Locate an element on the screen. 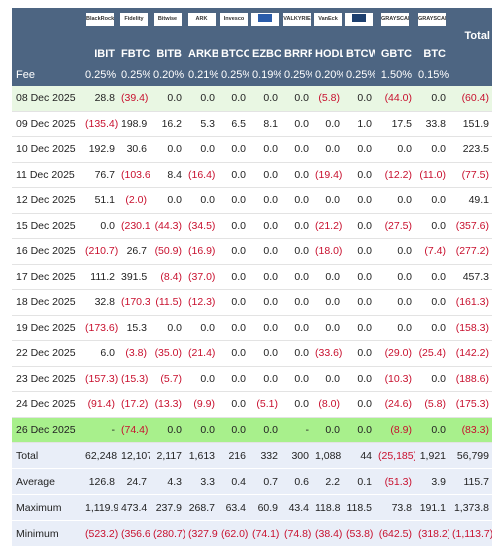  cell: 0.7 is located at coordinates (265, 481).